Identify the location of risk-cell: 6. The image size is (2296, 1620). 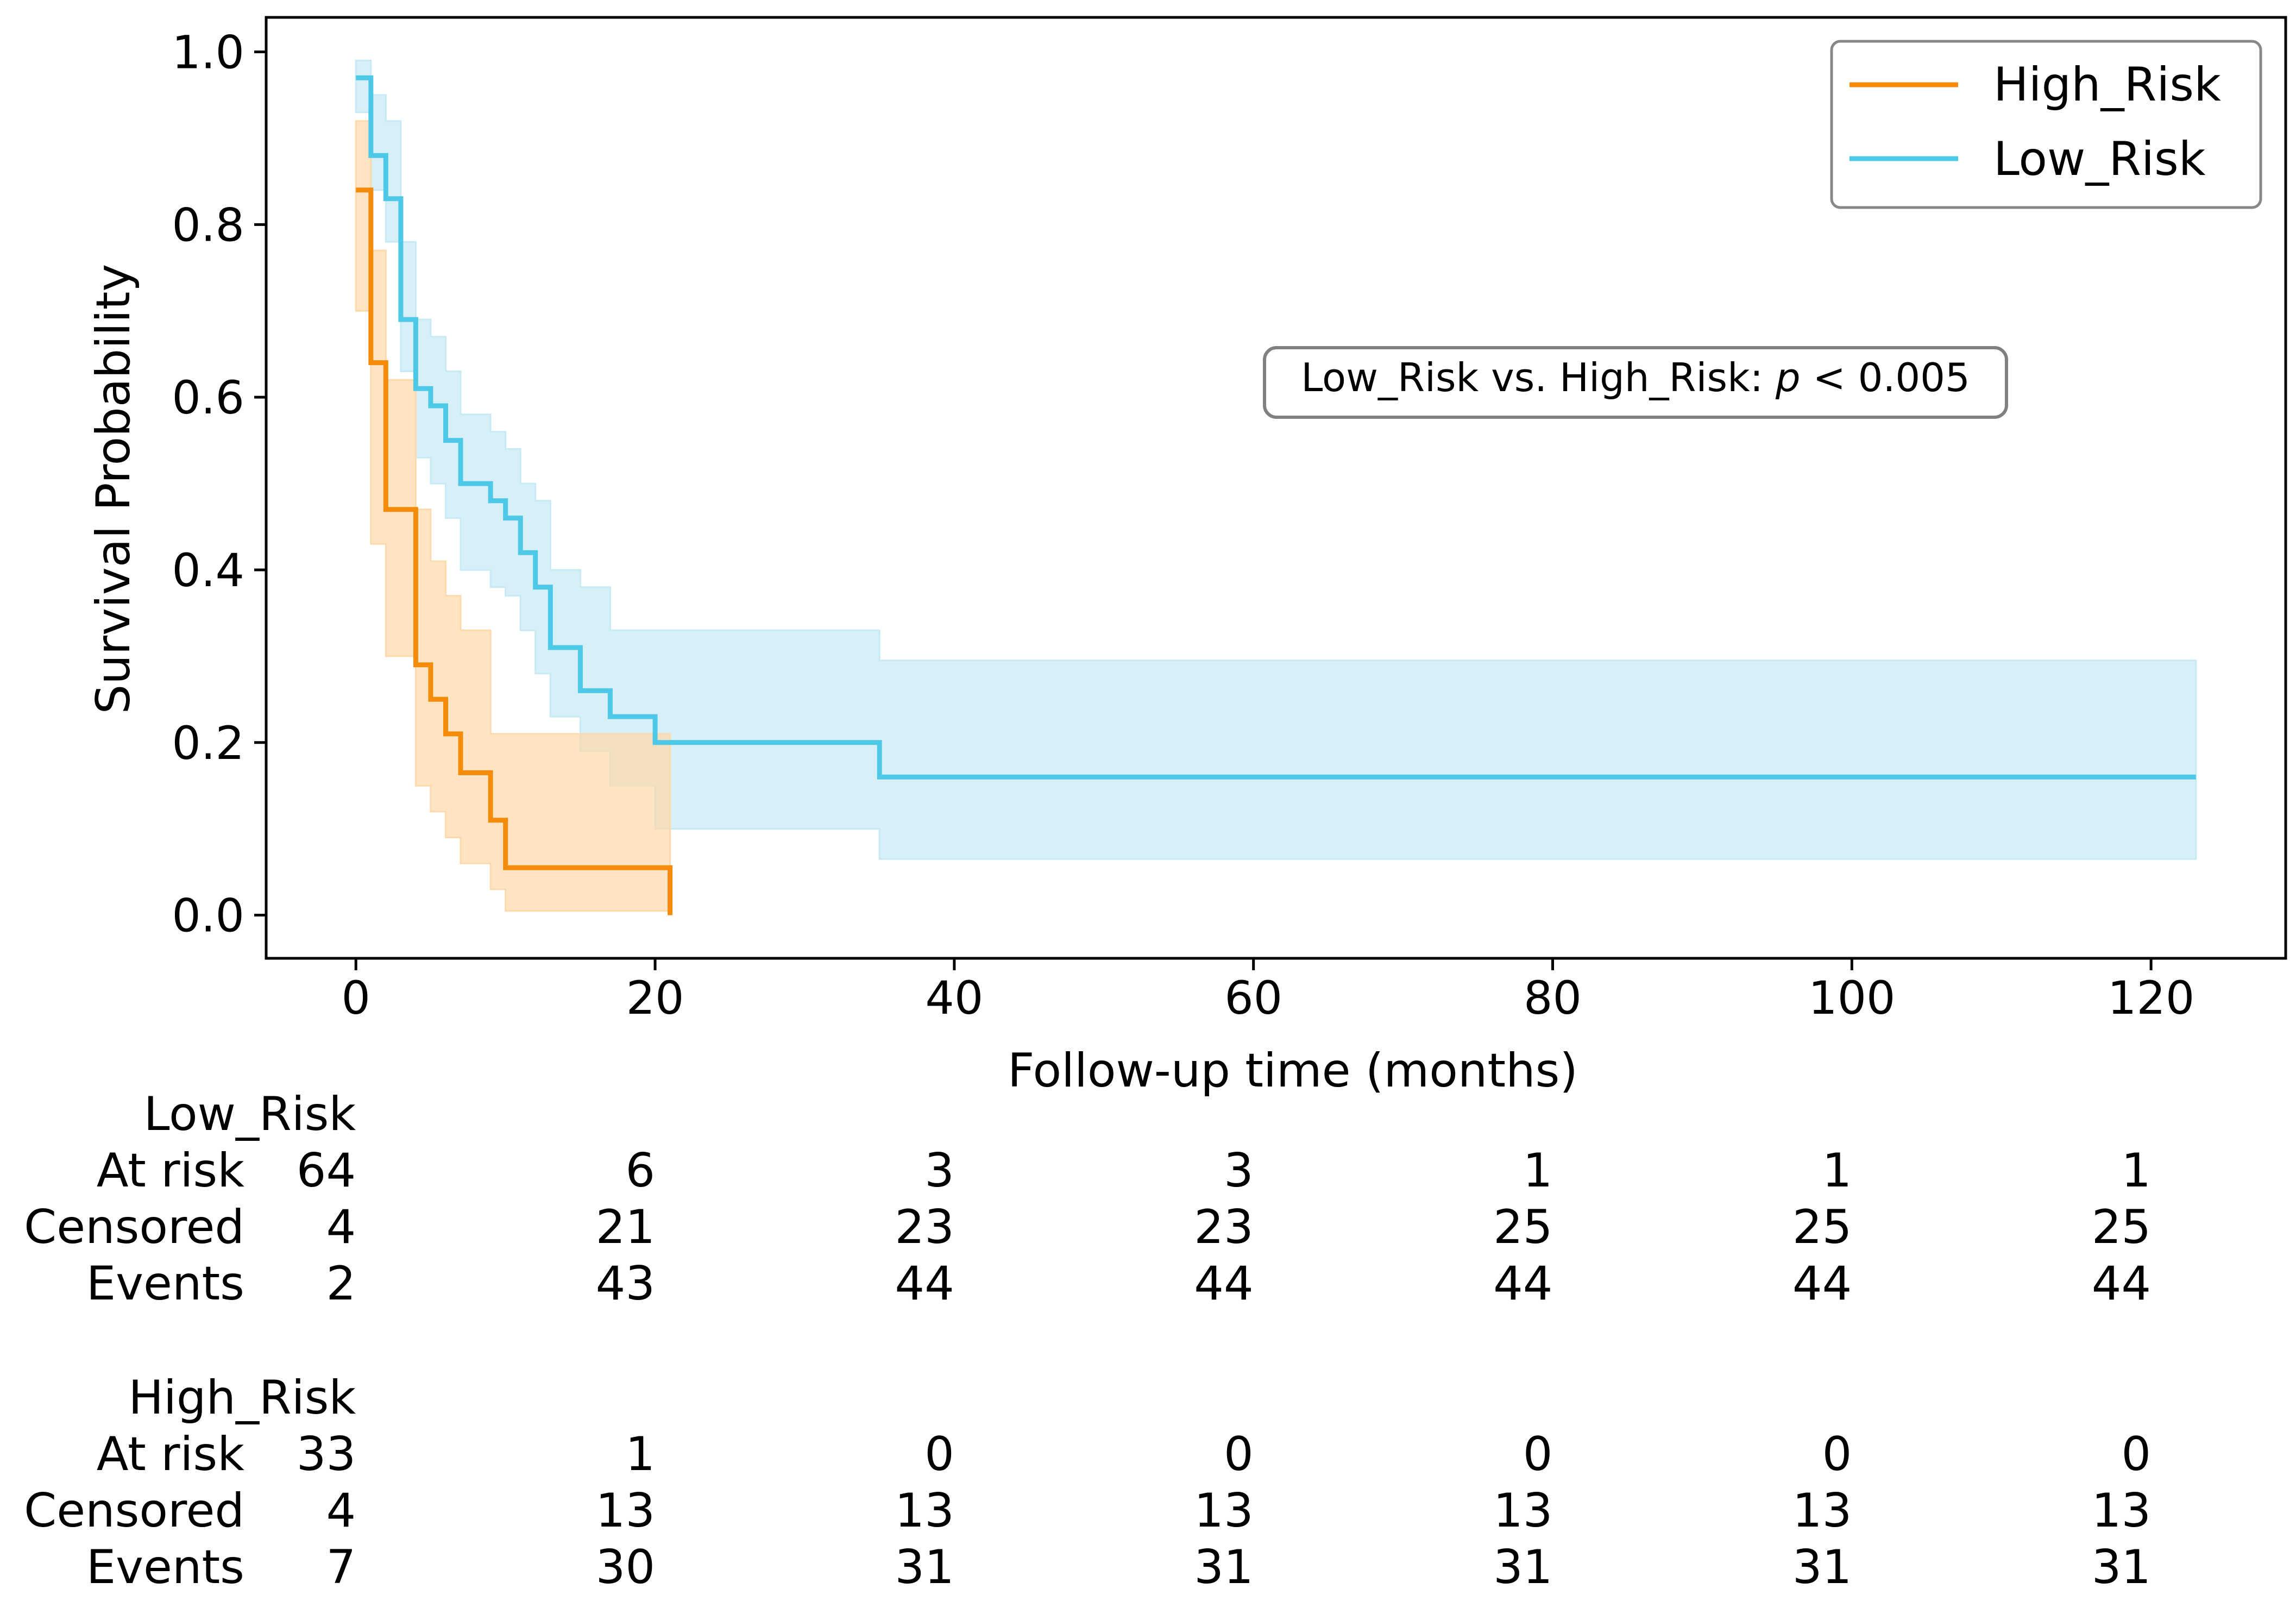
(640, 1171).